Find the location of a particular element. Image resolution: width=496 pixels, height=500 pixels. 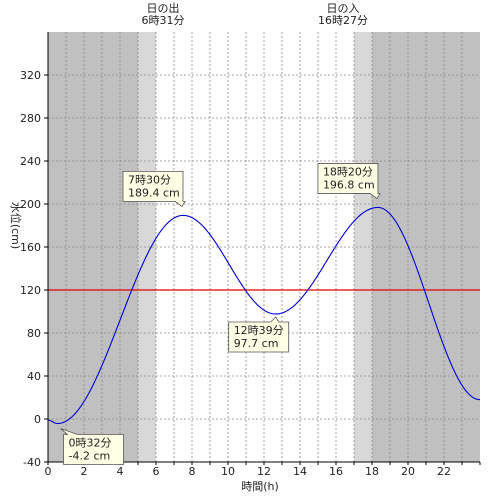

x-axis-label: 時間(h) is located at coordinates (260, 486).